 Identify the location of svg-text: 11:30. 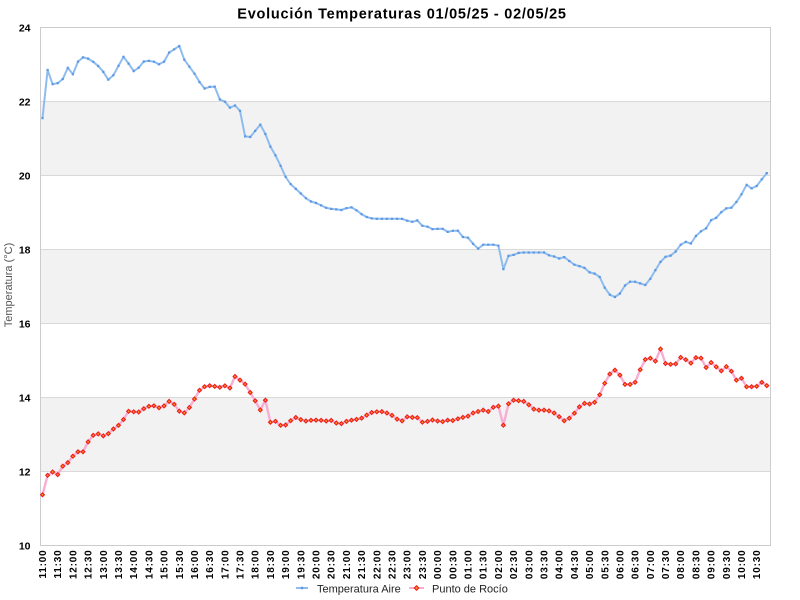
(58, 564).